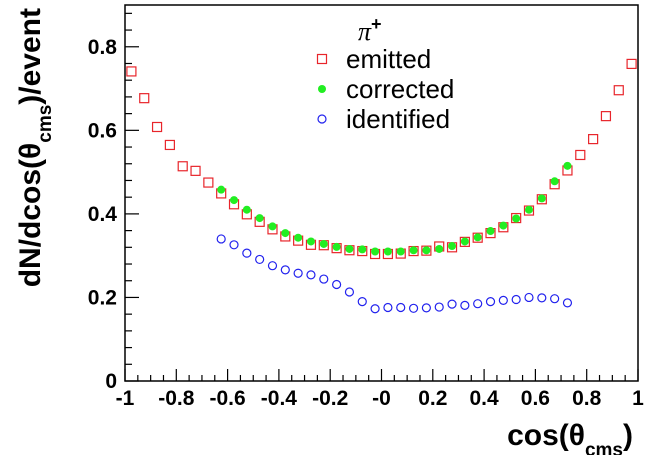  I want to click on legend-emitted-label: emitted, so click(388, 59).